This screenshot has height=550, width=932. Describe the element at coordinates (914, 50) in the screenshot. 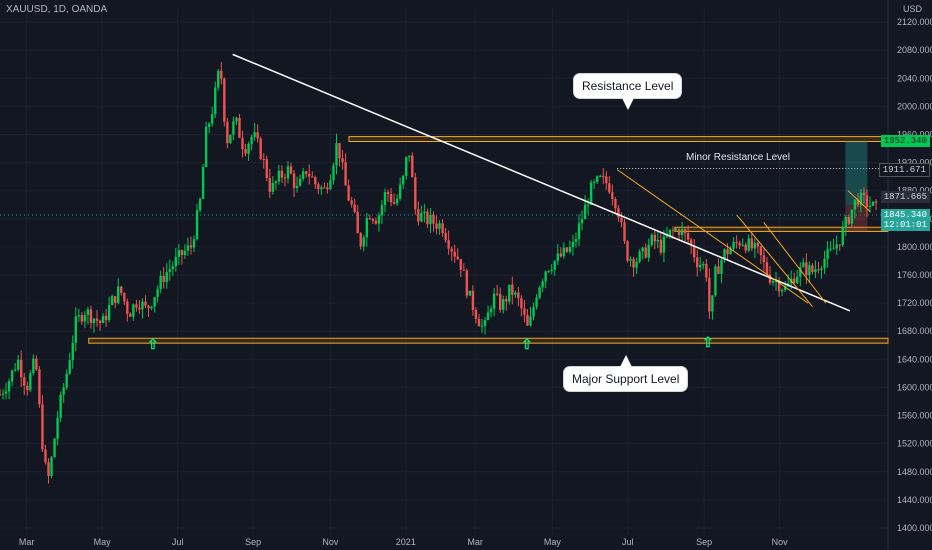

I see `y-tick-label: 2080.000` at that location.